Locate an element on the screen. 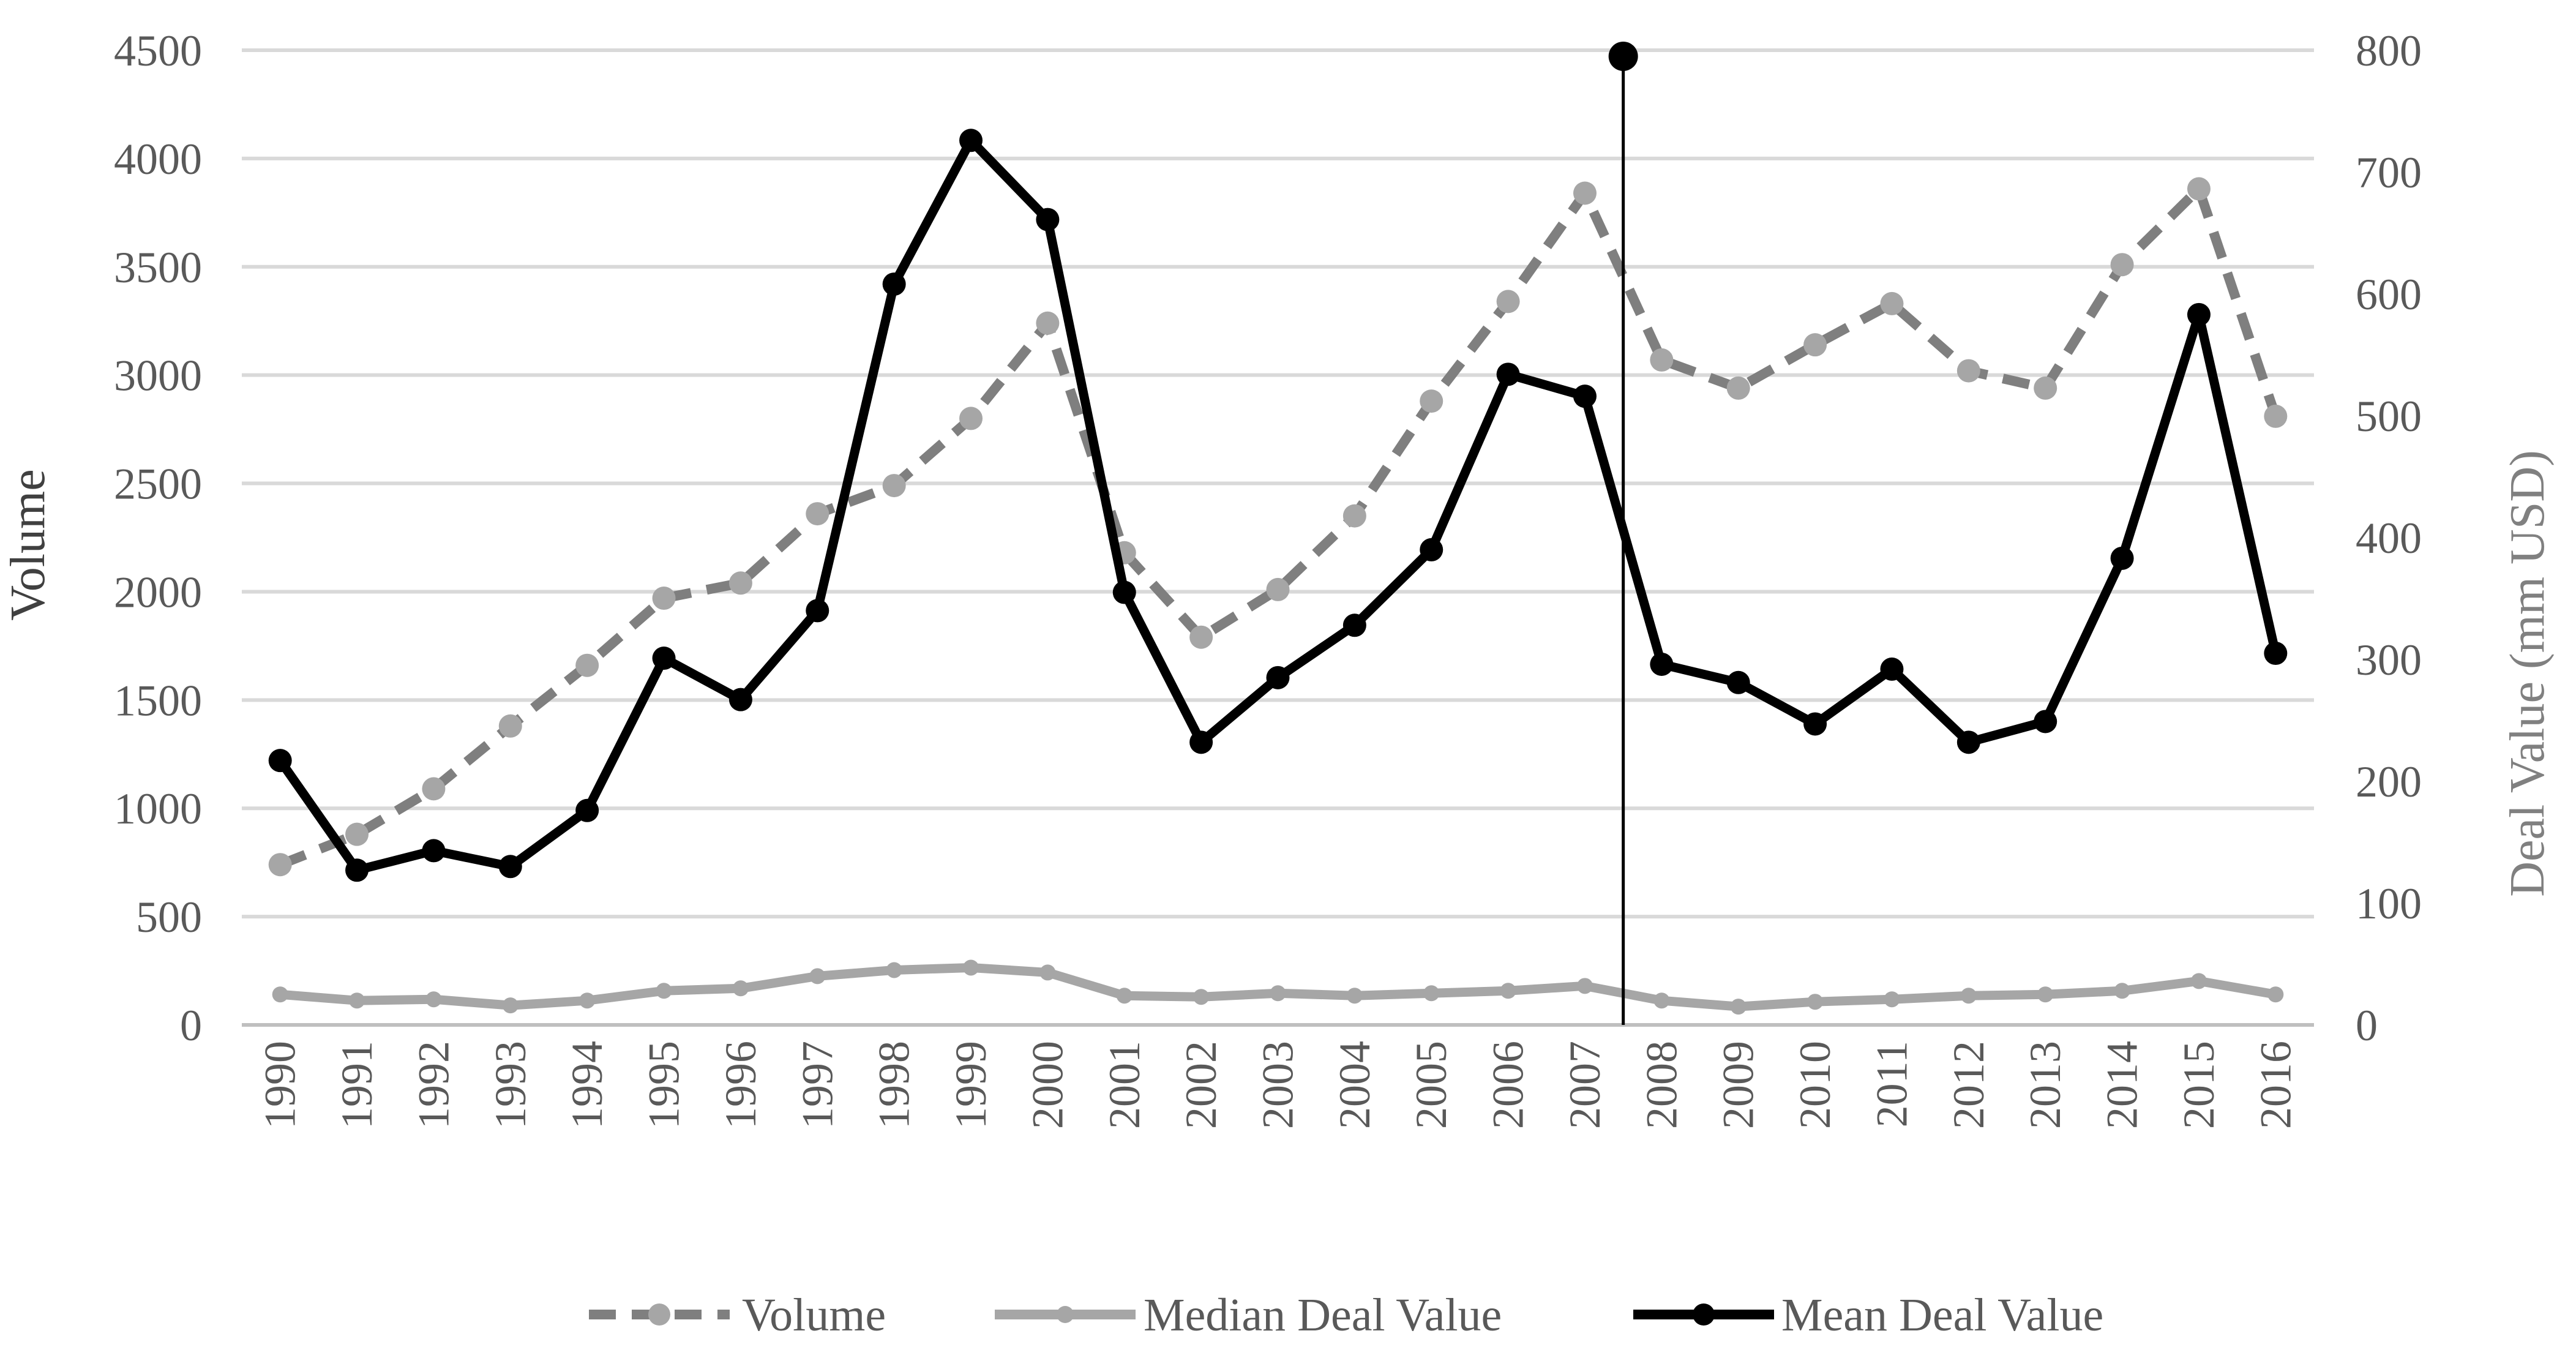 This screenshot has height=1369, width=2576. x-tick-label-1990: 1990 is located at coordinates (281, 1085).